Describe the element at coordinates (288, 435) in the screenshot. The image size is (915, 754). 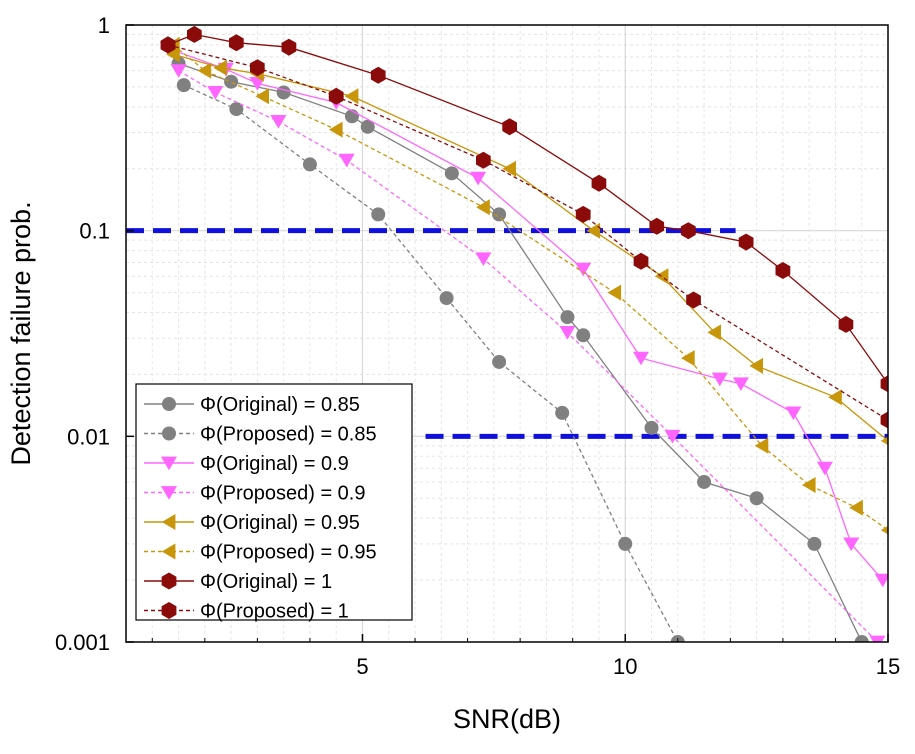
I see `legend-label: Φ(Proposed) = 0.85` at that location.